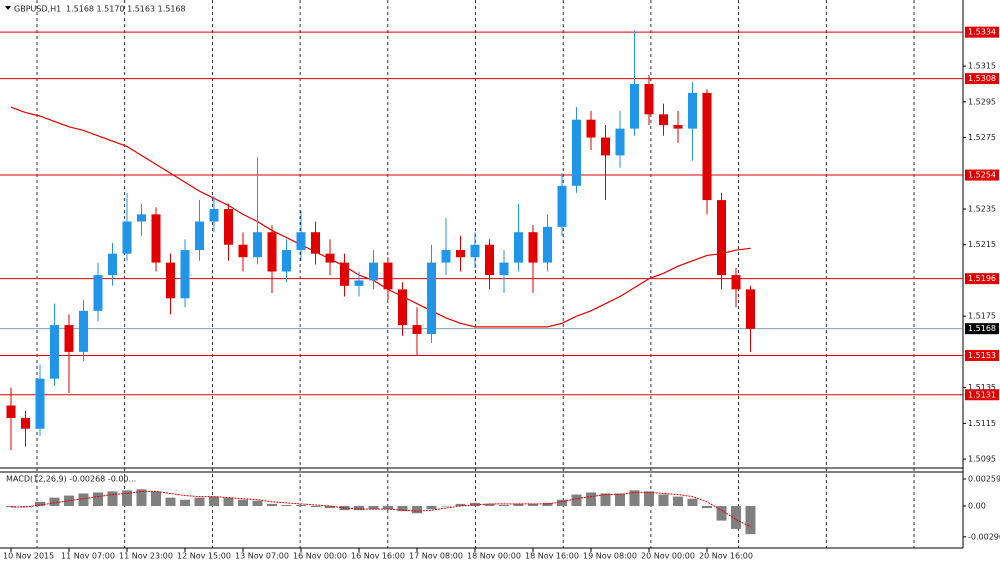  Describe the element at coordinates (262, 556) in the screenshot. I see `x-tick-label: 13 Nov 07:00` at that location.